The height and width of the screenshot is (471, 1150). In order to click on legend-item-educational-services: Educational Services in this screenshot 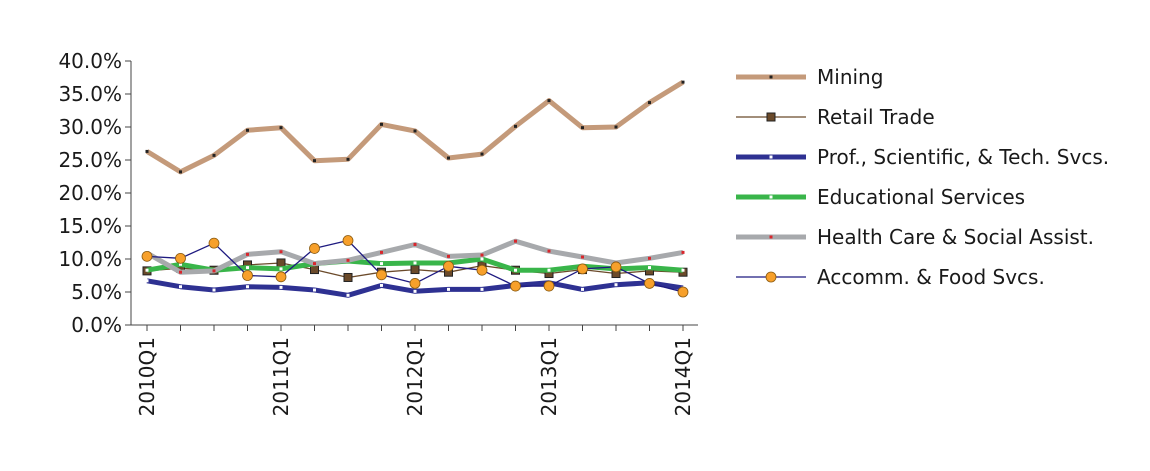, I will do `click(880, 197)`.